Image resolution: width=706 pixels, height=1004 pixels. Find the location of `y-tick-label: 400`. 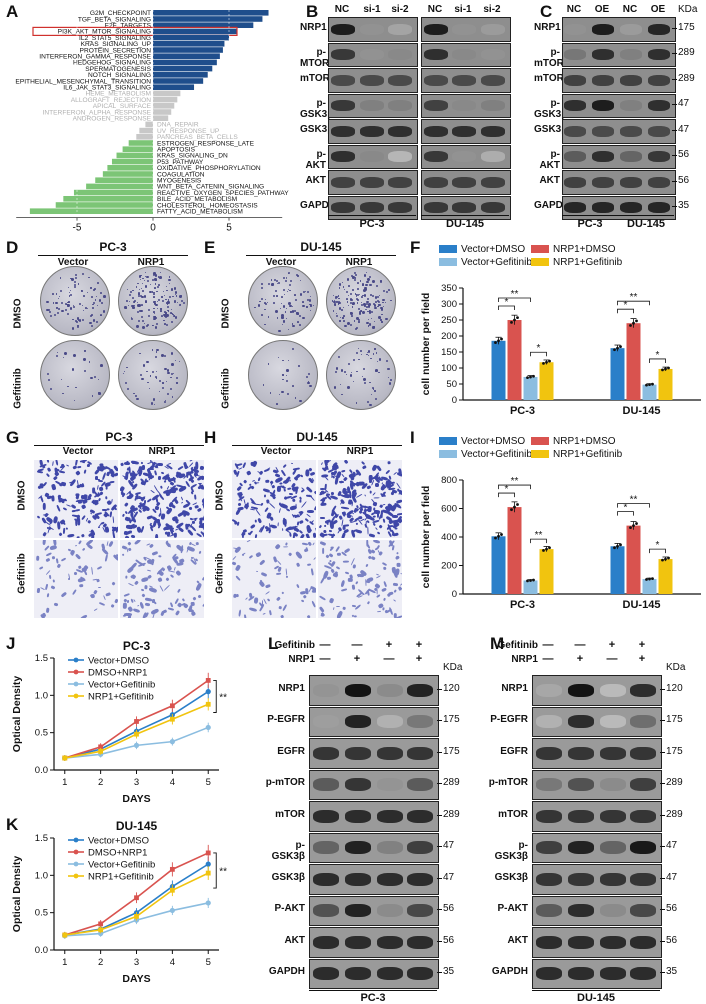

y-tick-label: 400 is located at coordinates (449, 537).